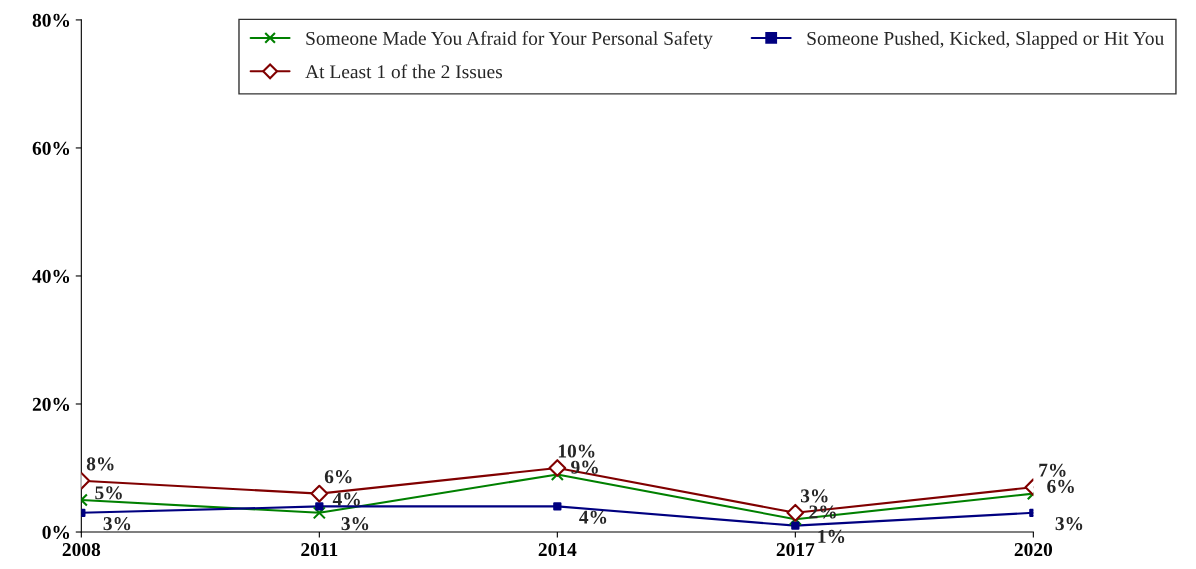  I want to click on data-label: 8%, so click(100, 464).